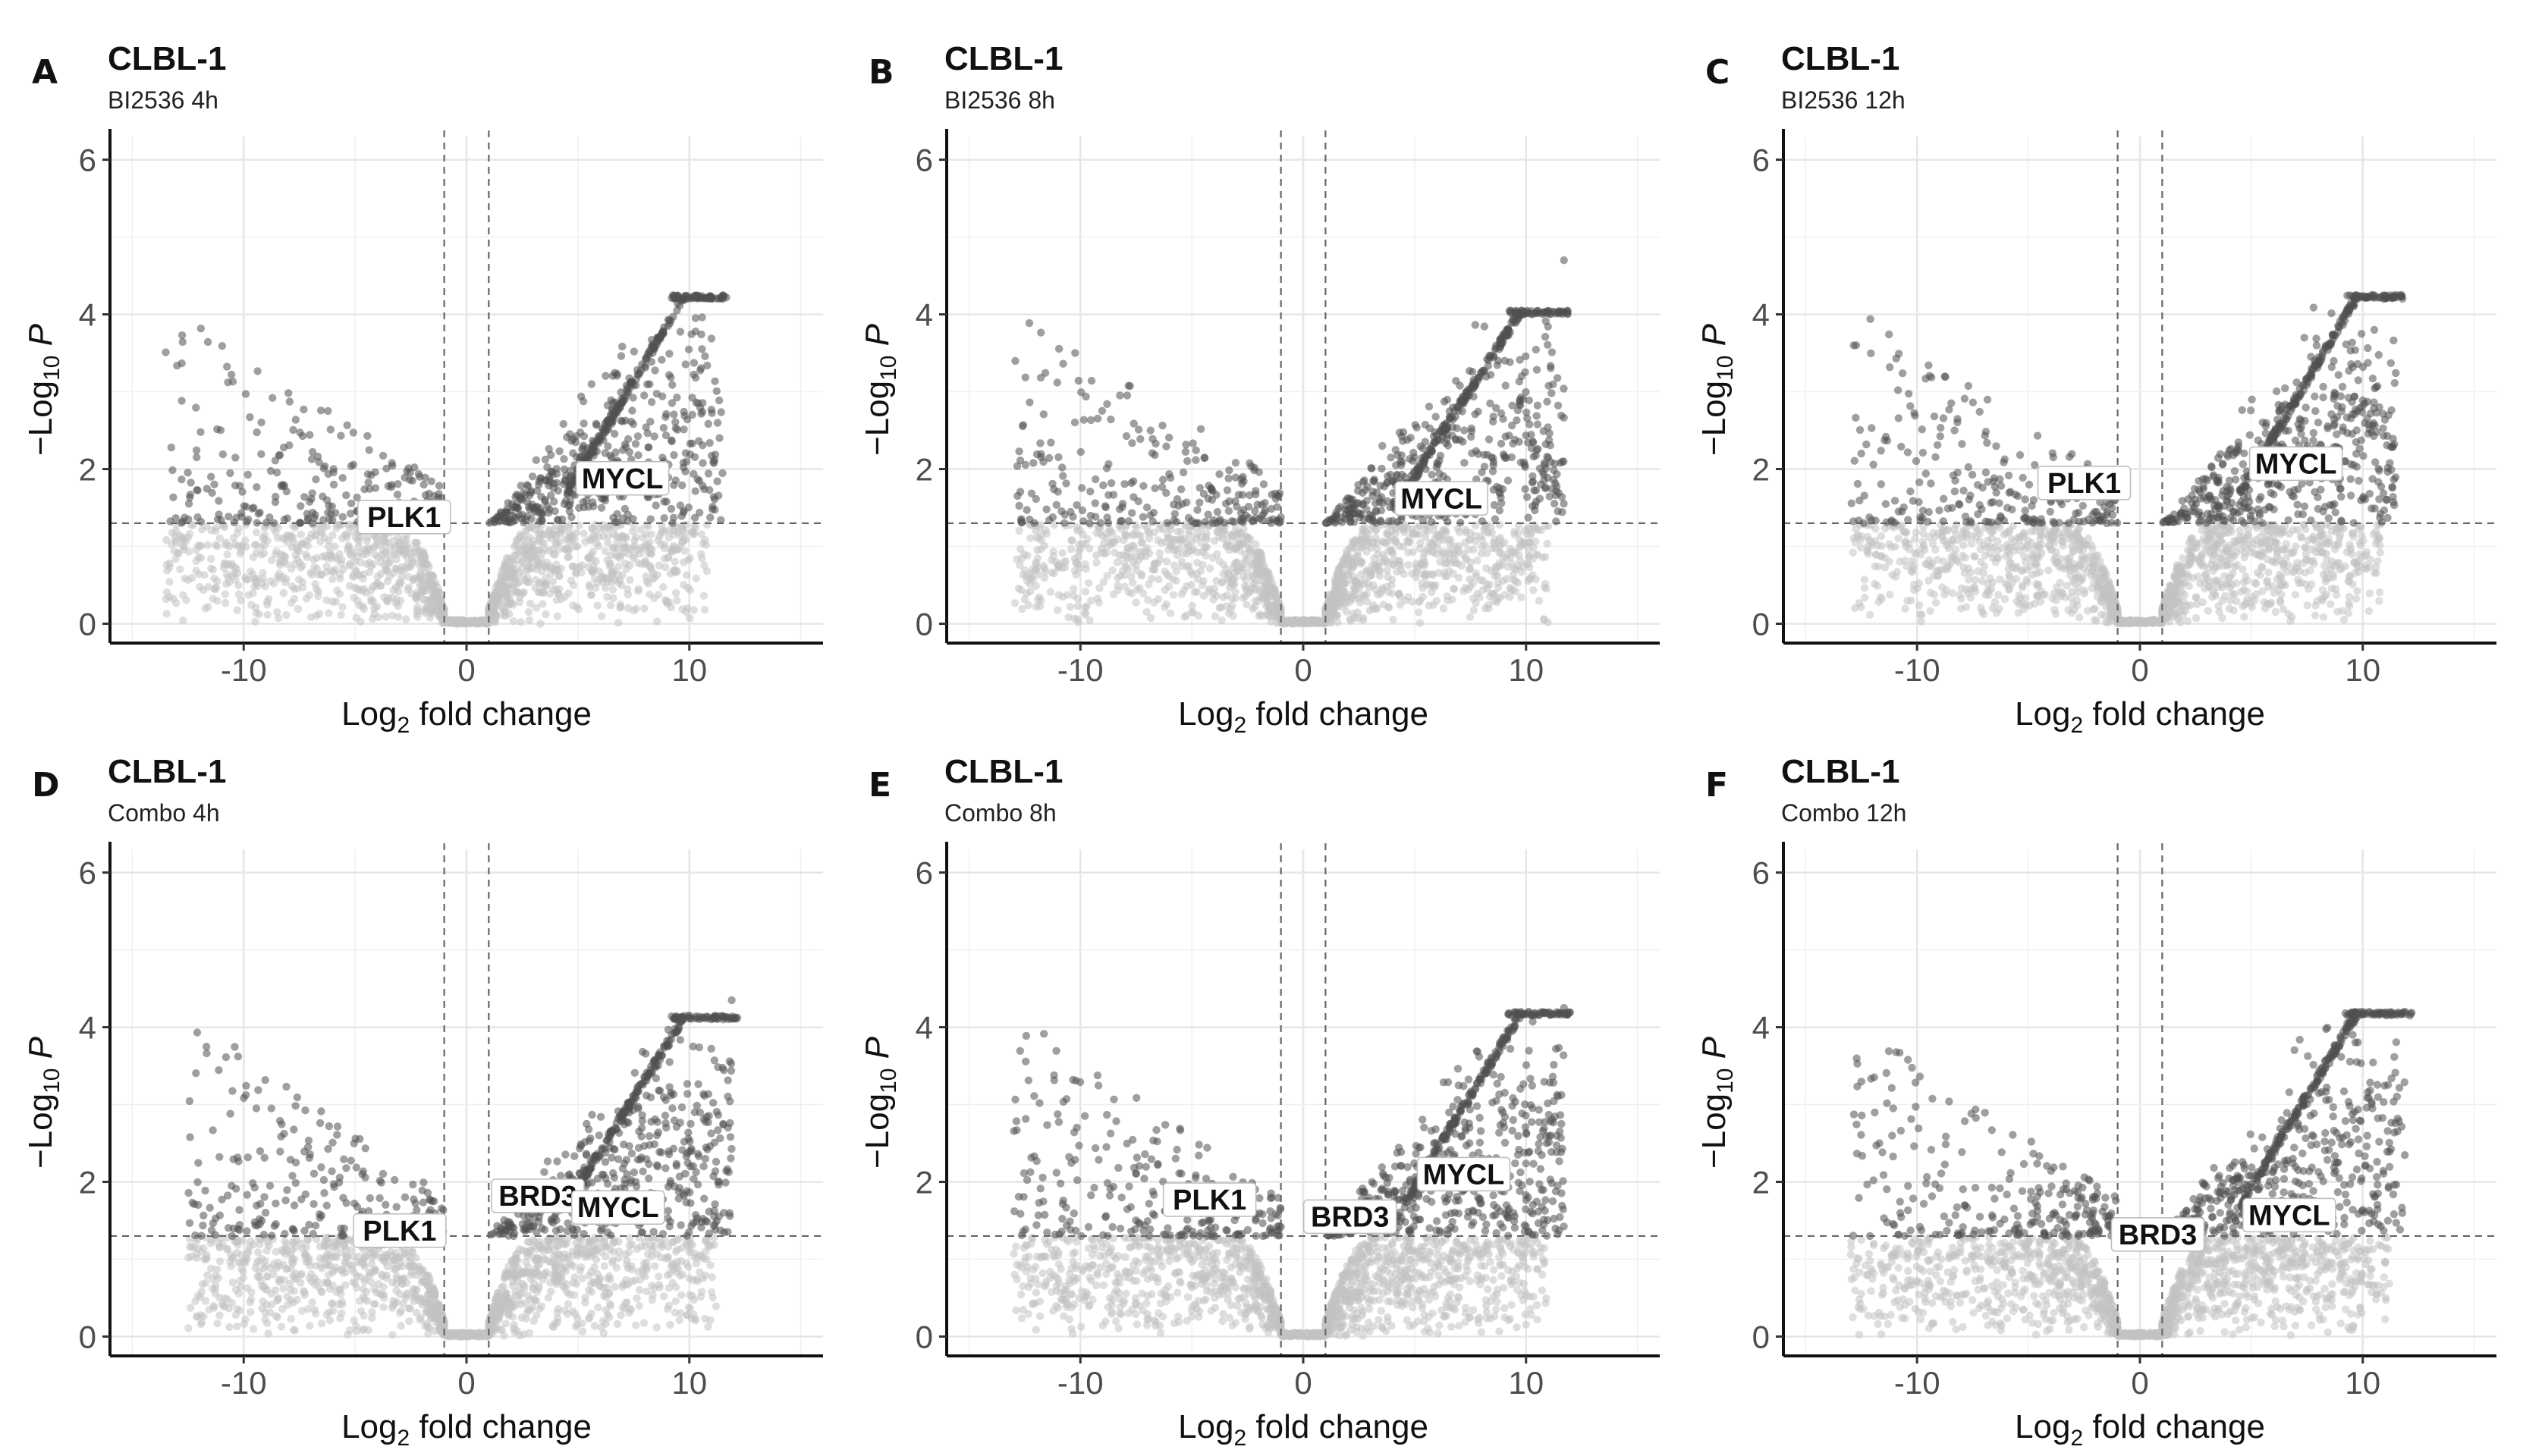  What do you see at coordinates (622, 478) in the screenshot?
I see `gene-label-box` at bounding box center [622, 478].